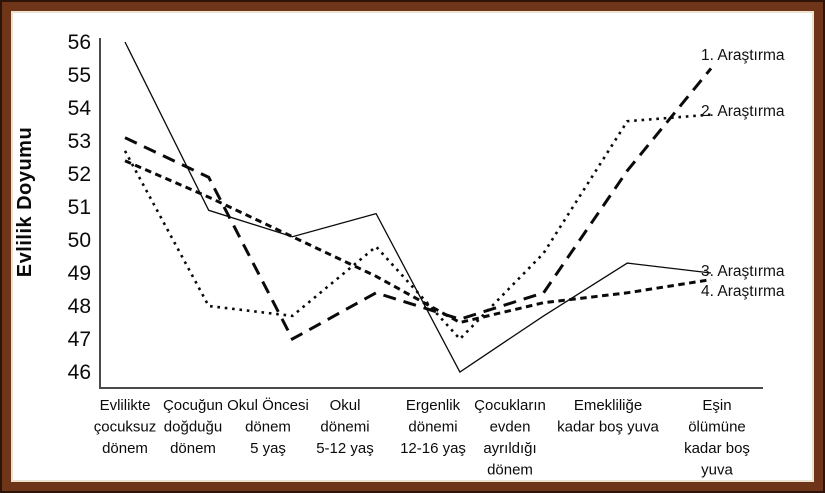 This screenshot has height=493, width=825. What do you see at coordinates (193, 427) in the screenshot?
I see `x-category-label: Çocuğun doğduğu dönem` at bounding box center [193, 427].